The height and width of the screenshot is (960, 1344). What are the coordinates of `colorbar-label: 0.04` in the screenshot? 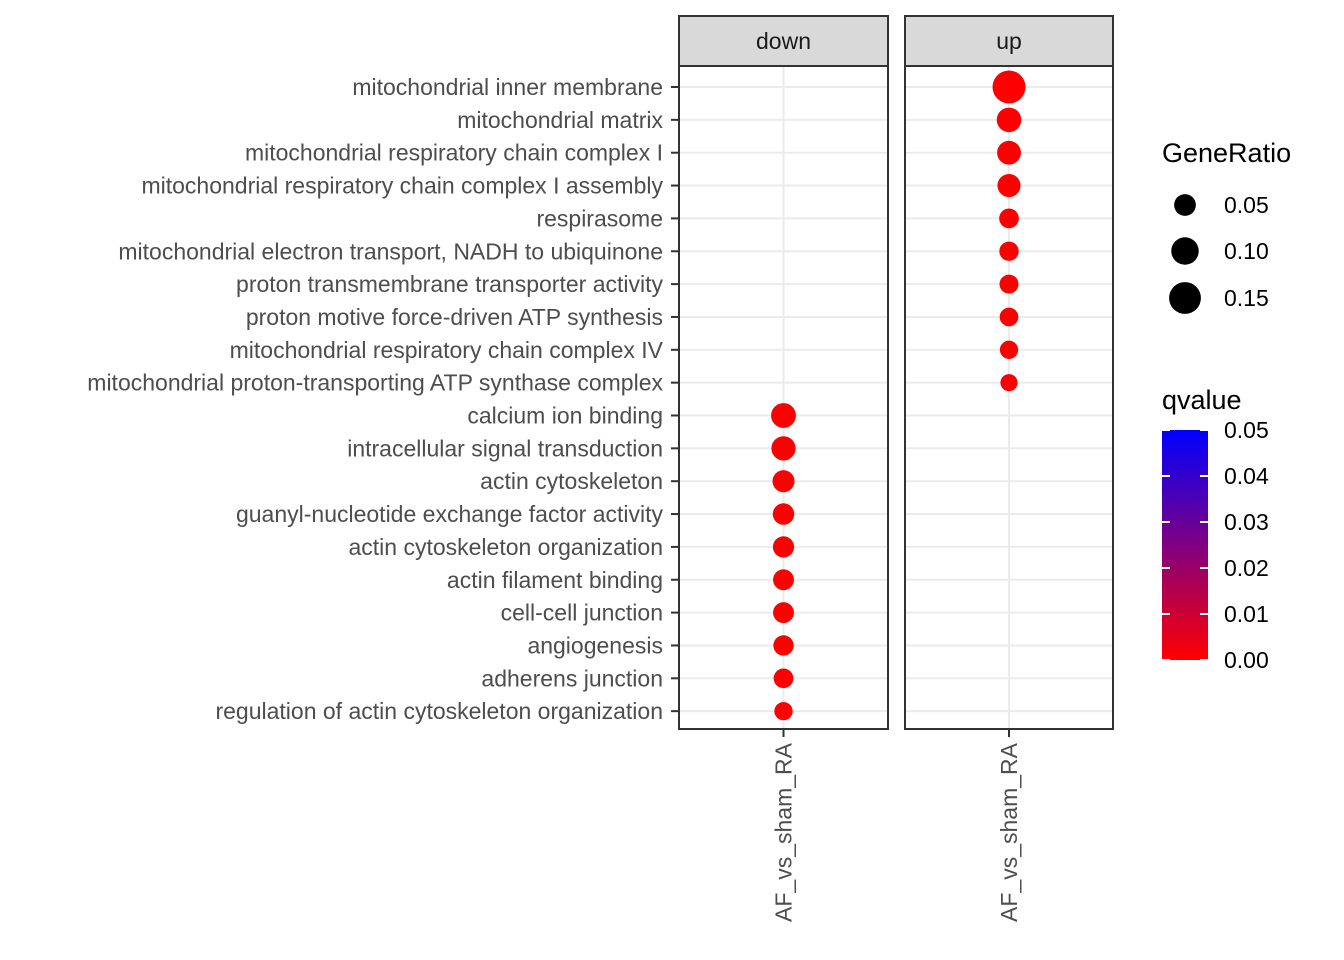 It's located at (1246, 476).